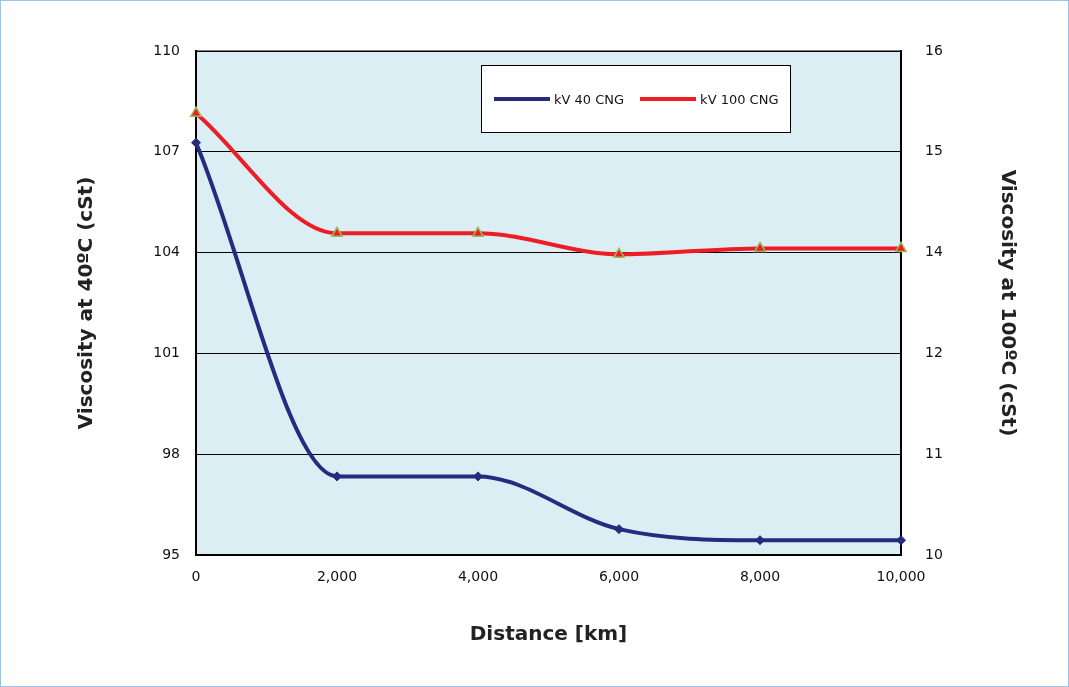 The image size is (1069, 687). What do you see at coordinates (760, 576) in the screenshot?
I see `x-tick-label: 8,000` at bounding box center [760, 576].